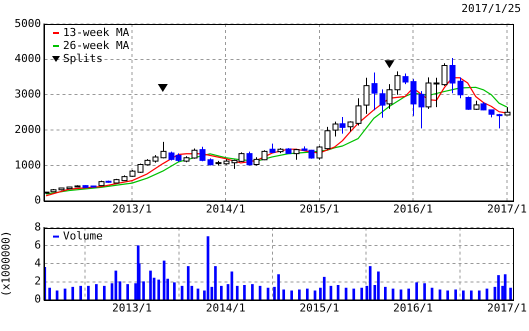  What do you see at coordinates (83, 58) in the screenshot?
I see `legend-label: Splits` at bounding box center [83, 58].